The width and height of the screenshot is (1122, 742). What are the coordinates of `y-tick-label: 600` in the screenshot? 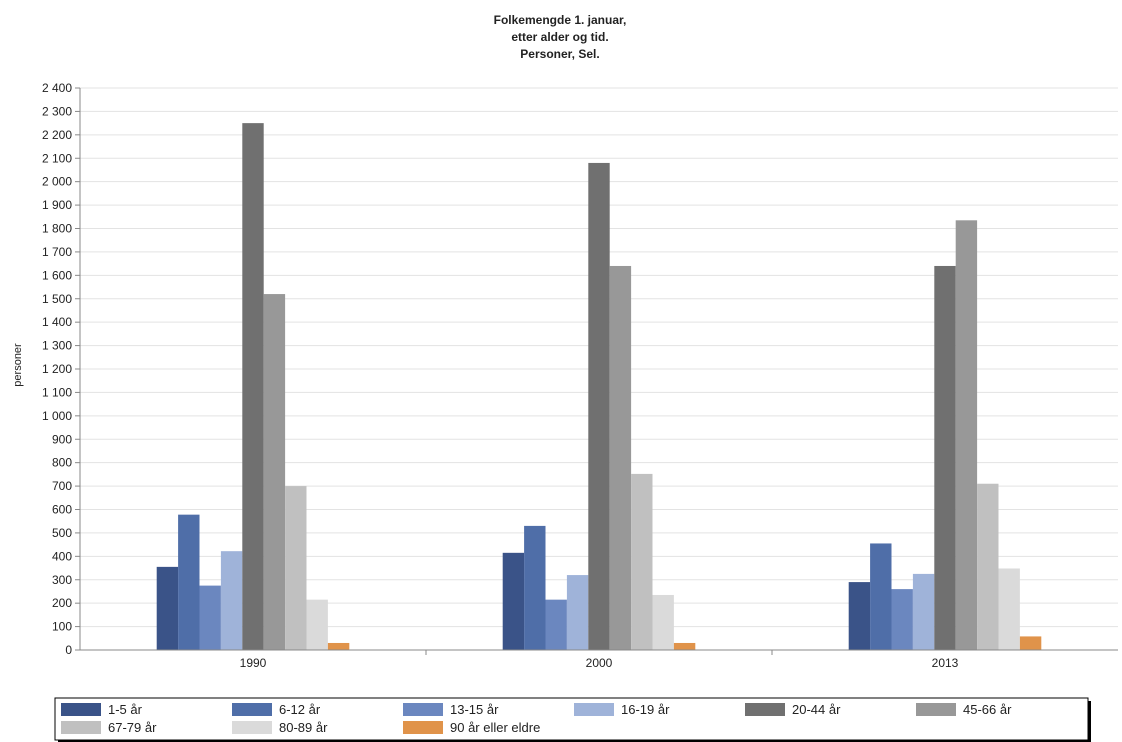 It's located at (62, 510).